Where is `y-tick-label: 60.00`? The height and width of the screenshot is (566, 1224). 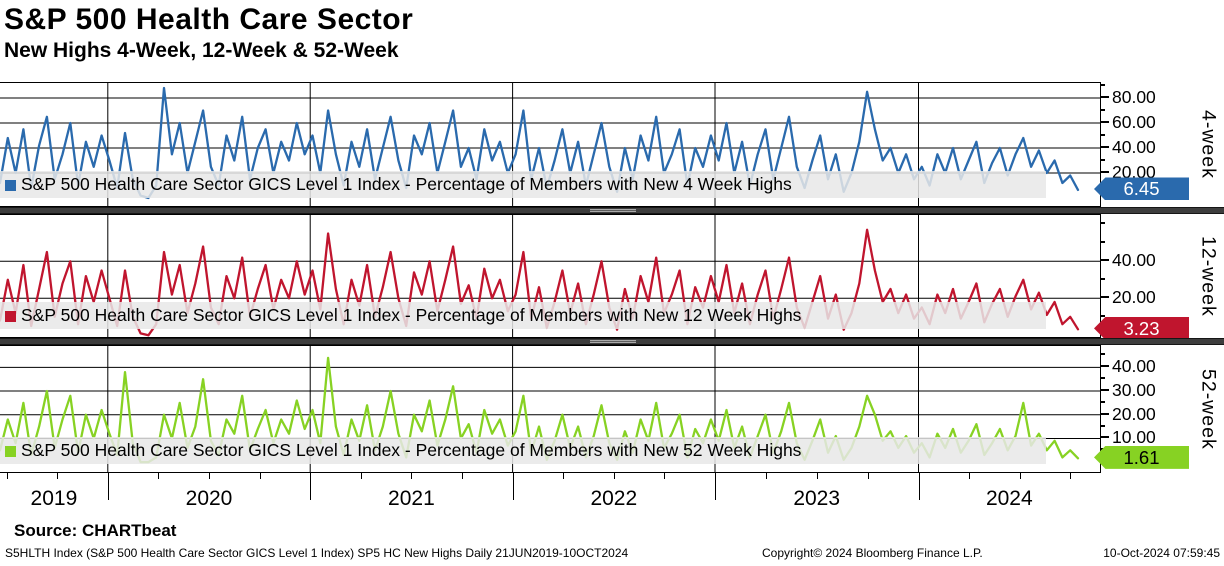 y-tick-label: 60.00 is located at coordinates (1134, 122).